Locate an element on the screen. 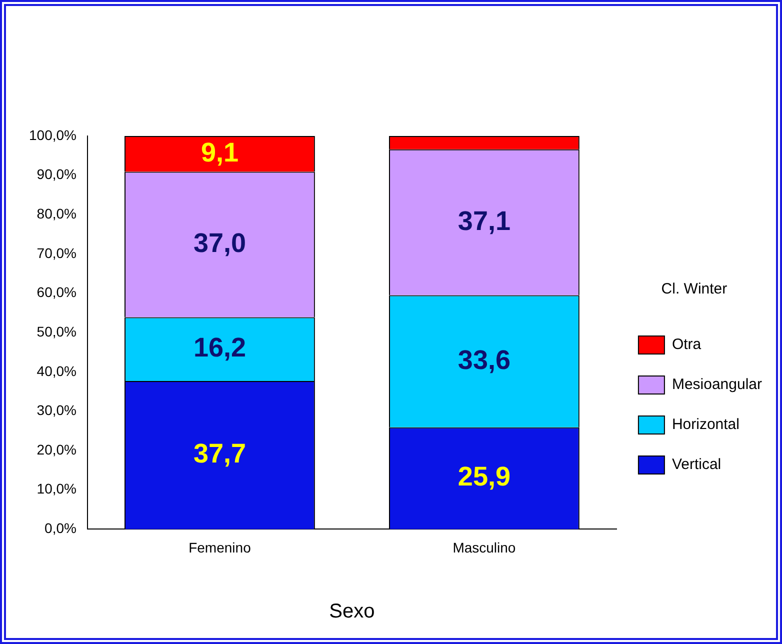 Image resolution: width=782 pixels, height=644 pixels. data-label: 37,7 is located at coordinates (219, 453).